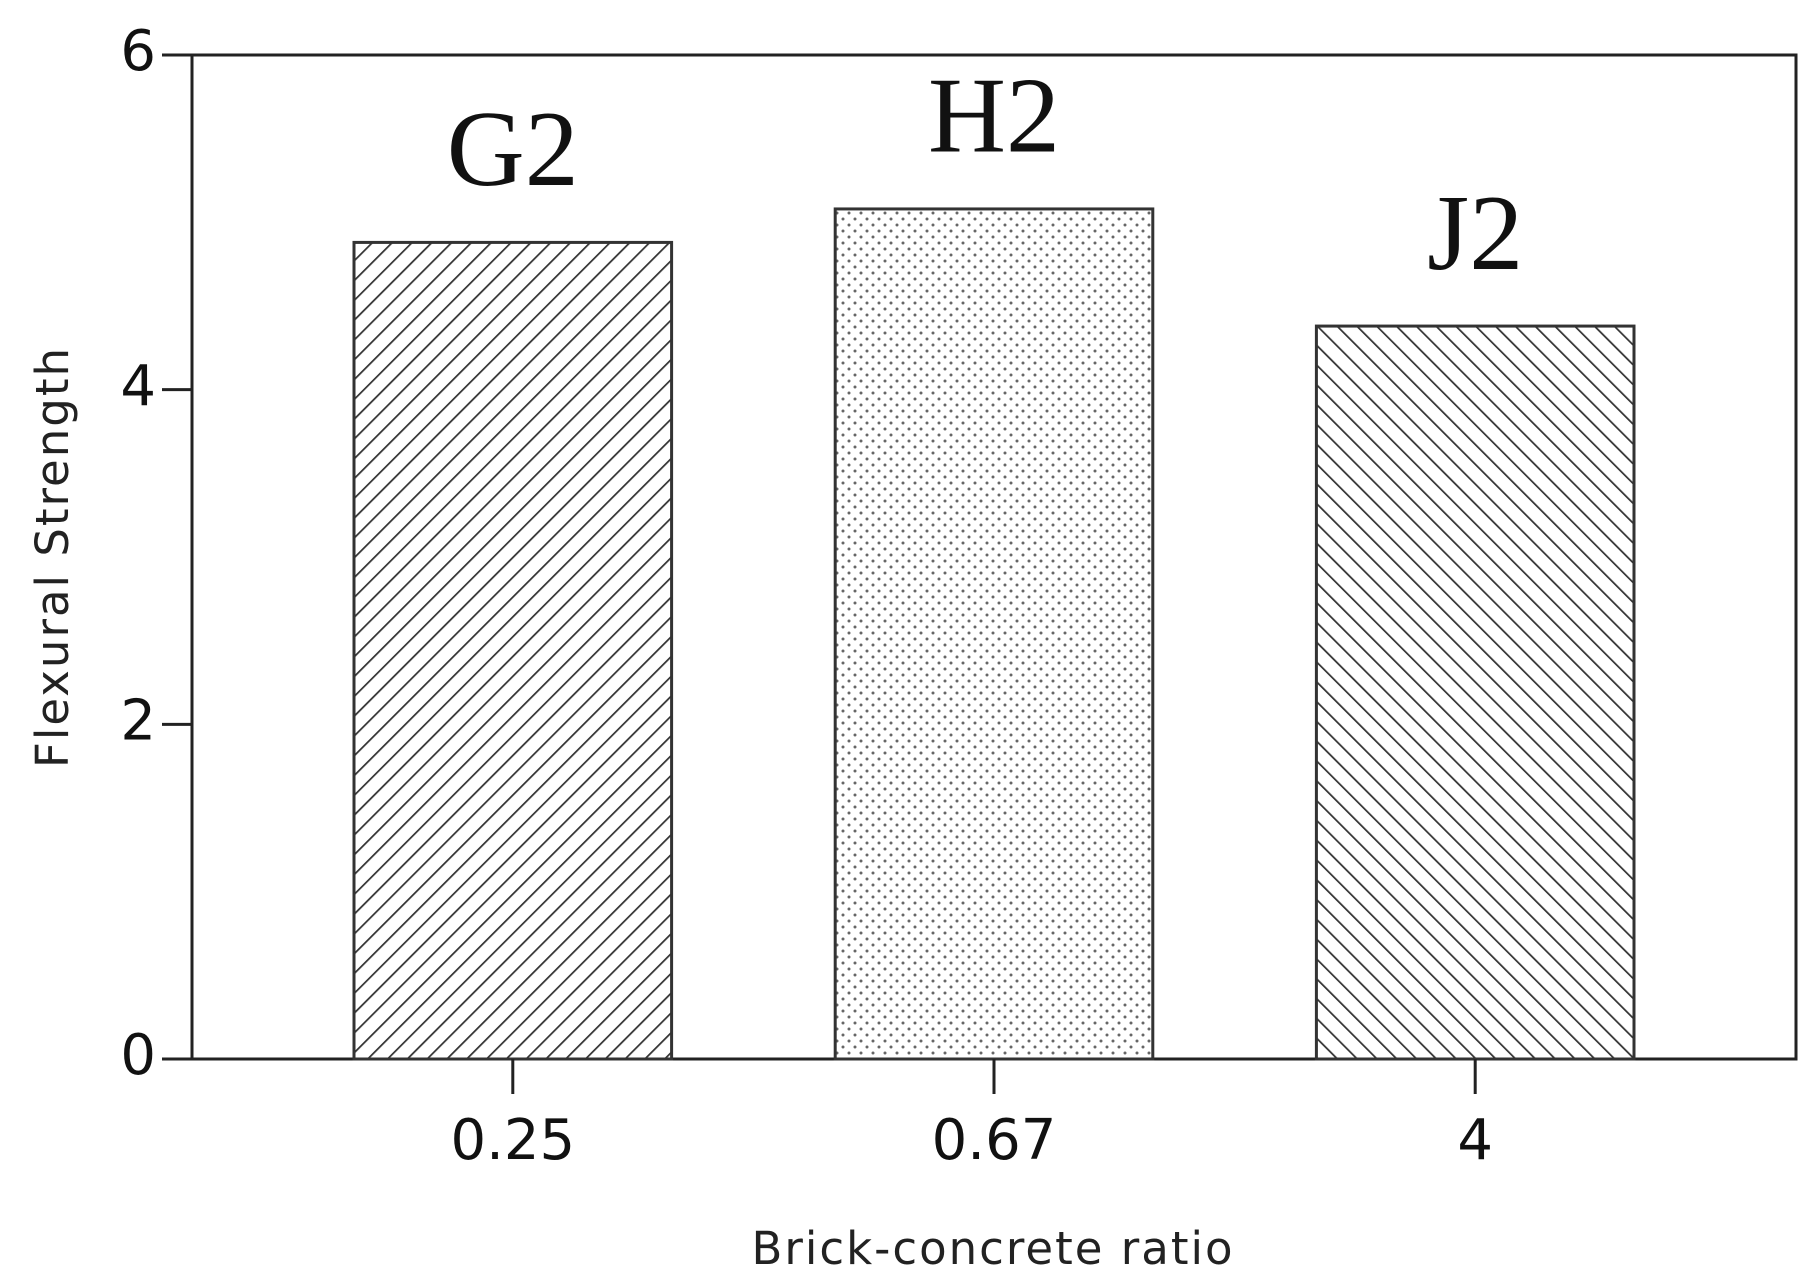  I want to click on y-axis-title: Flexural Strength, so click(52, 557).